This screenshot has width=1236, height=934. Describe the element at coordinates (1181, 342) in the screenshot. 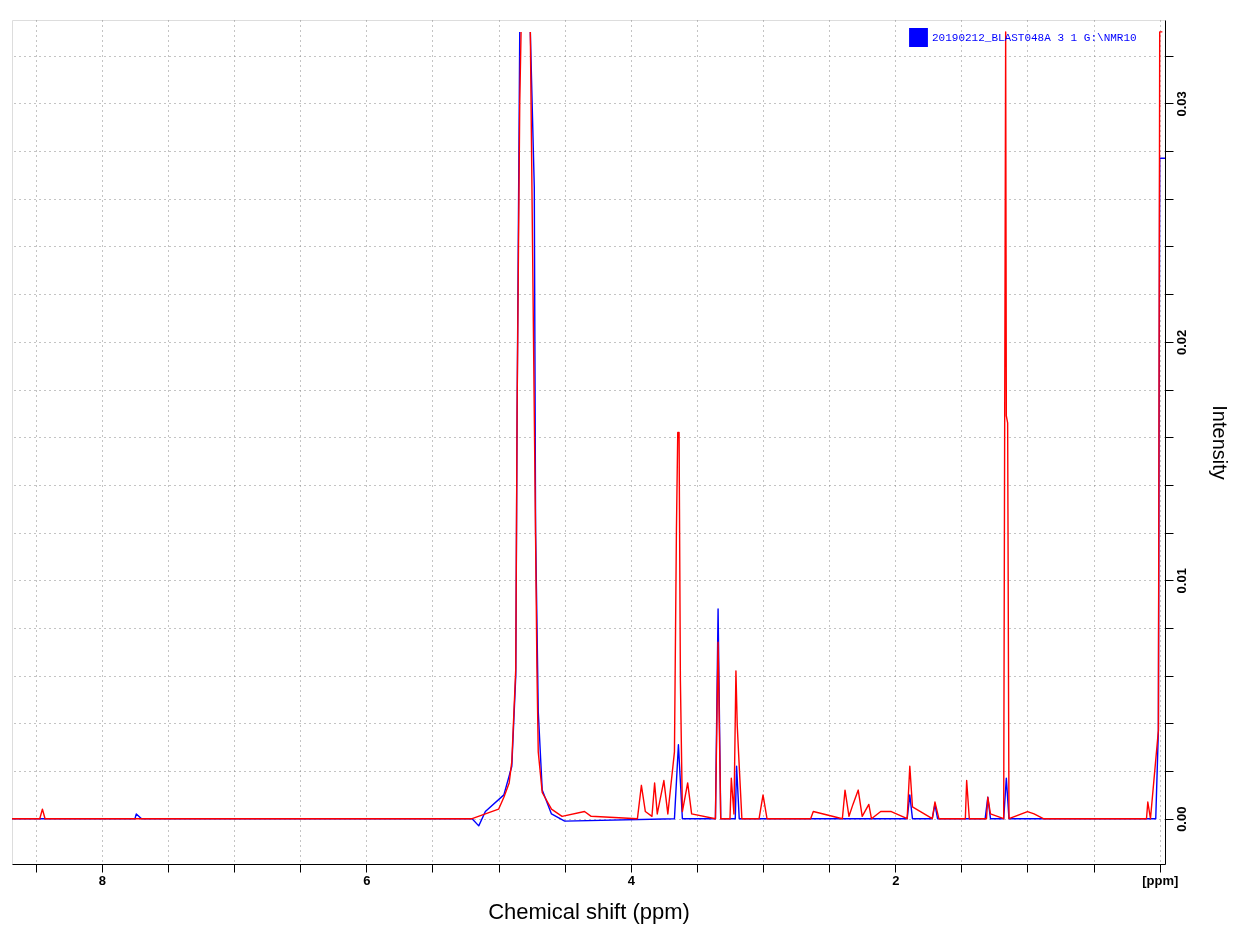

I see `y-tick-label: 0.02` at that location.